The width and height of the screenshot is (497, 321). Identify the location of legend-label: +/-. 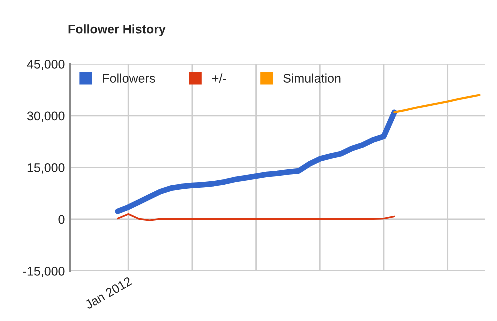
(219, 78).